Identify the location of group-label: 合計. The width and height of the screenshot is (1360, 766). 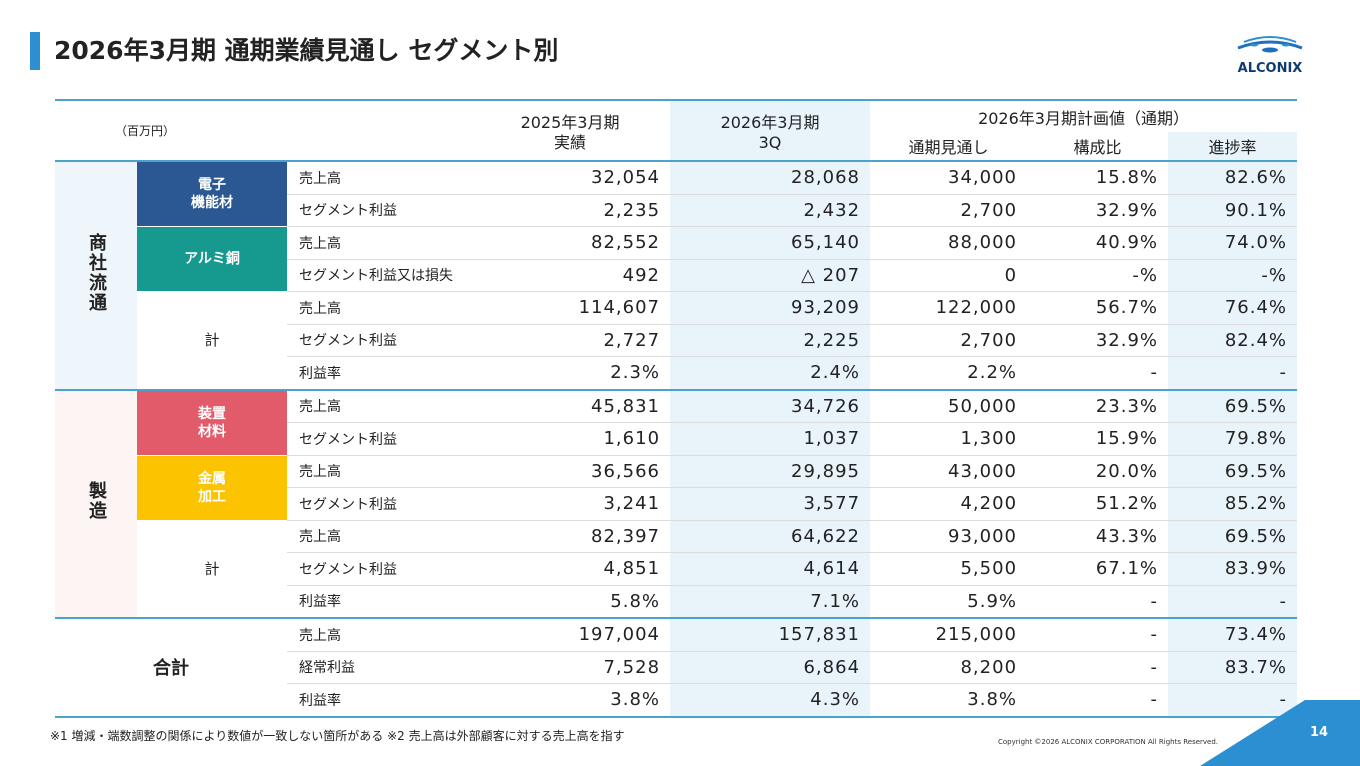
(171, 667).